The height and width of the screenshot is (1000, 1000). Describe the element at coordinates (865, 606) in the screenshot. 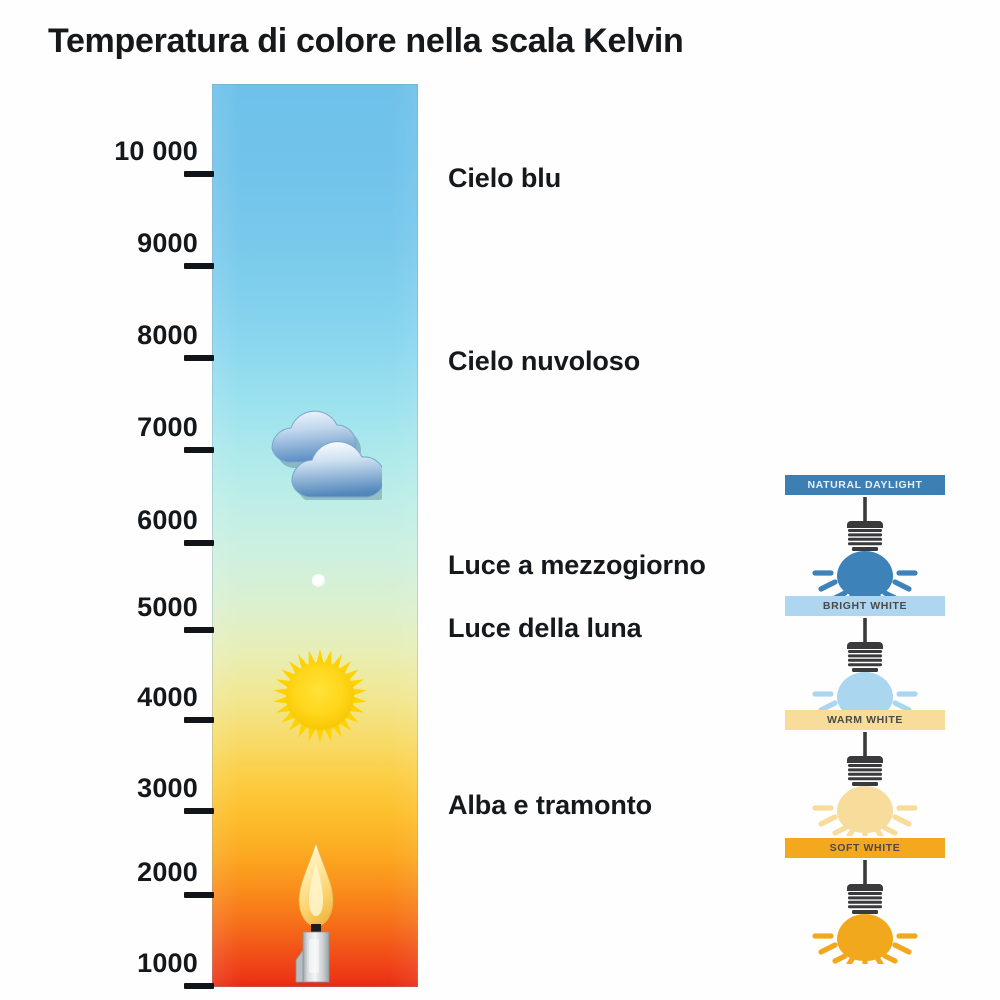

I see `bulb-legend-label-bar: BRIGHT WHITE` at that location.